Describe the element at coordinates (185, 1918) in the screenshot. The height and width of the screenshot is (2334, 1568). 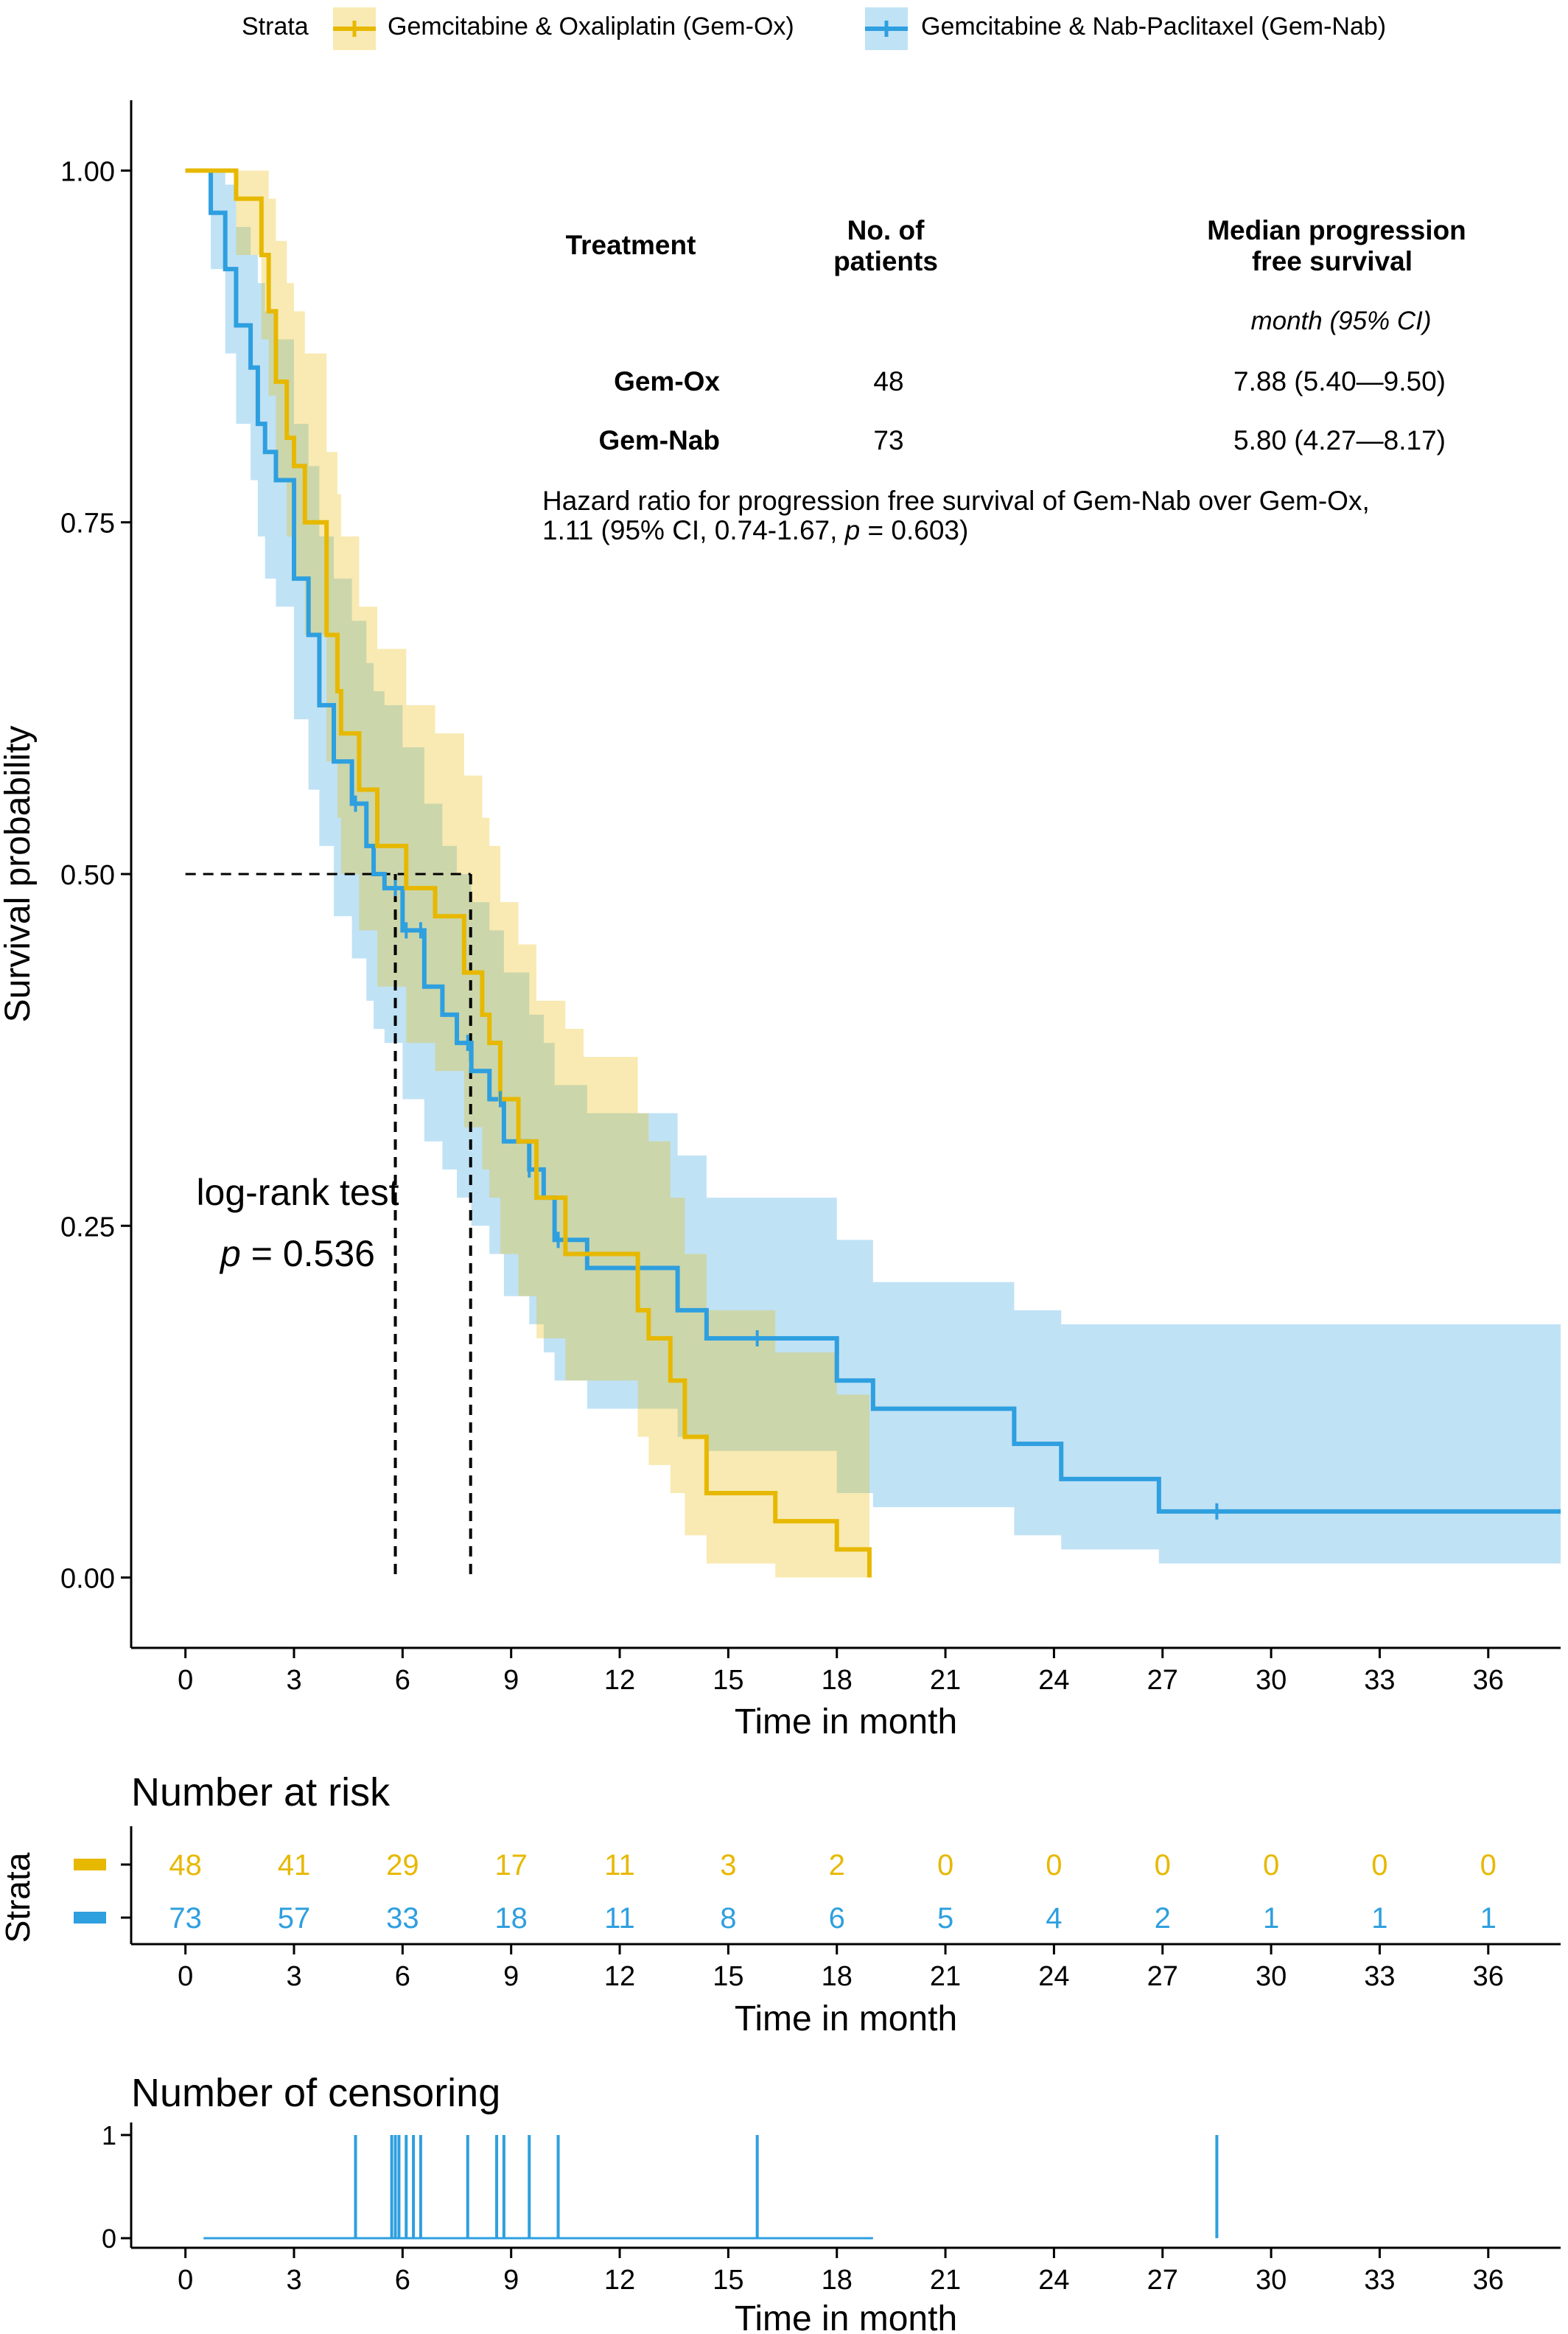
I see `risk-value-gem-nab-0: 73` at that location.